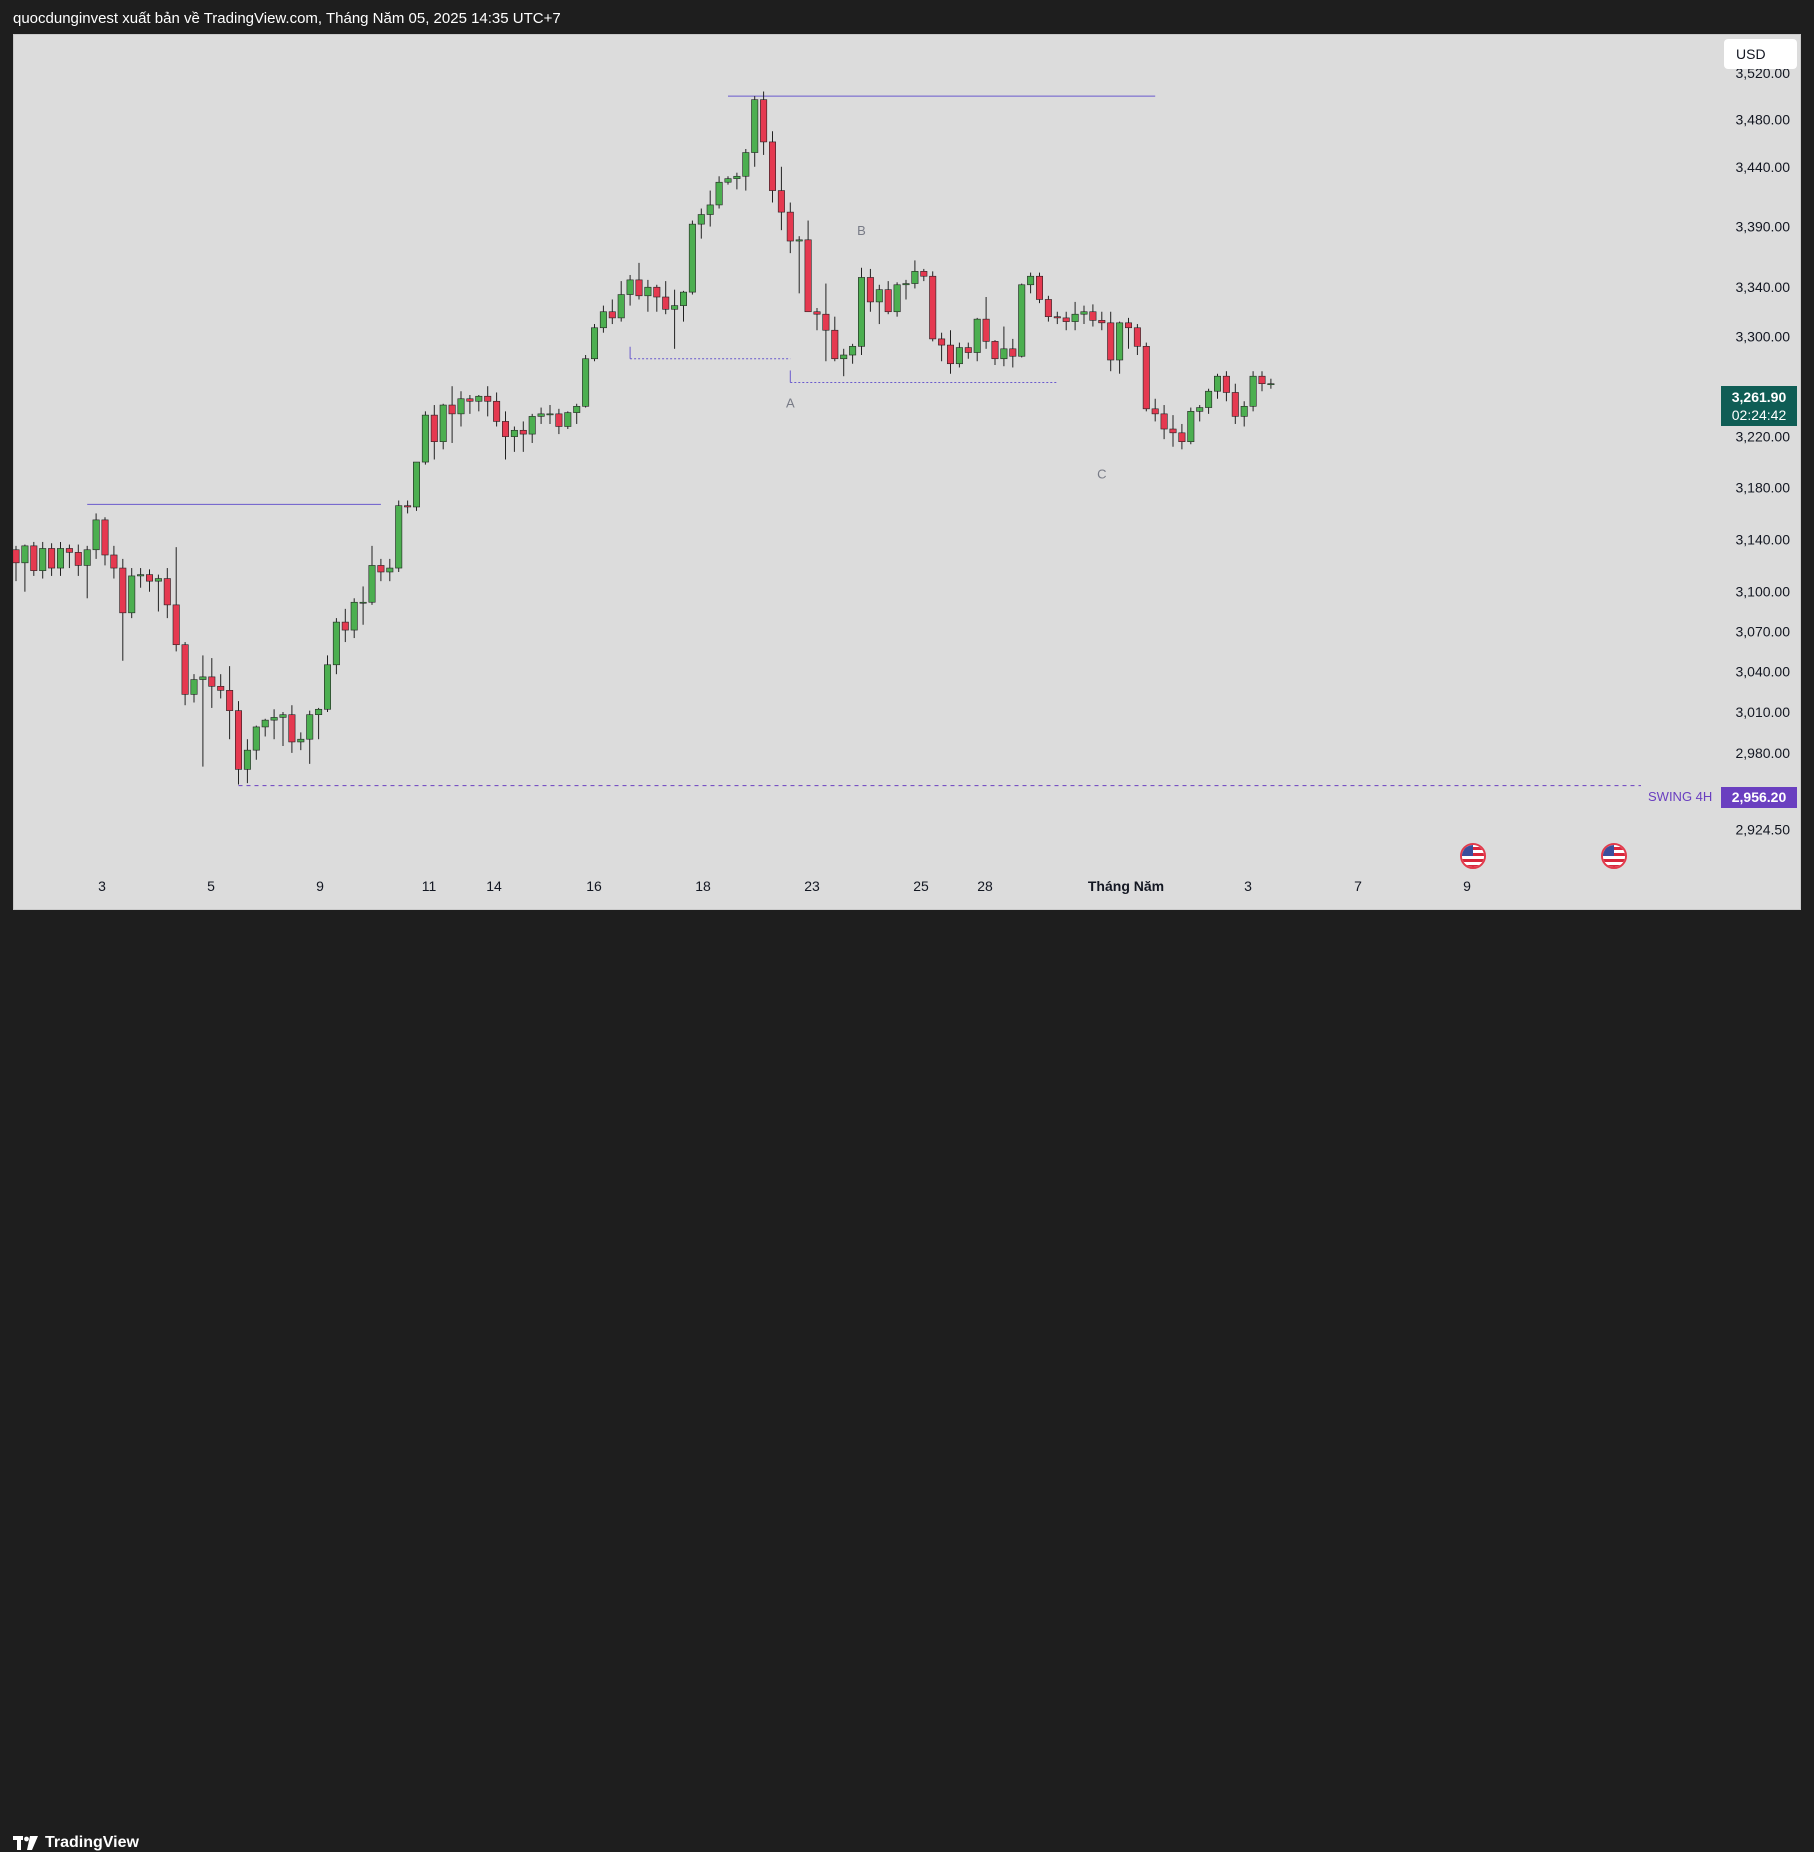  I want to click on y-tick-label: 2,980.00, so click(1763, 753).